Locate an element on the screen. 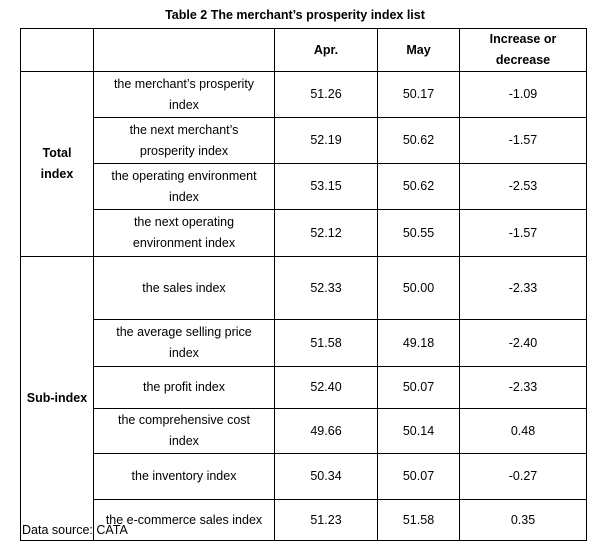 This screenshot has width=590, height=550. table-row: the profit index 52.40 50.07 -2.33 is located at coordinates (304, 387).